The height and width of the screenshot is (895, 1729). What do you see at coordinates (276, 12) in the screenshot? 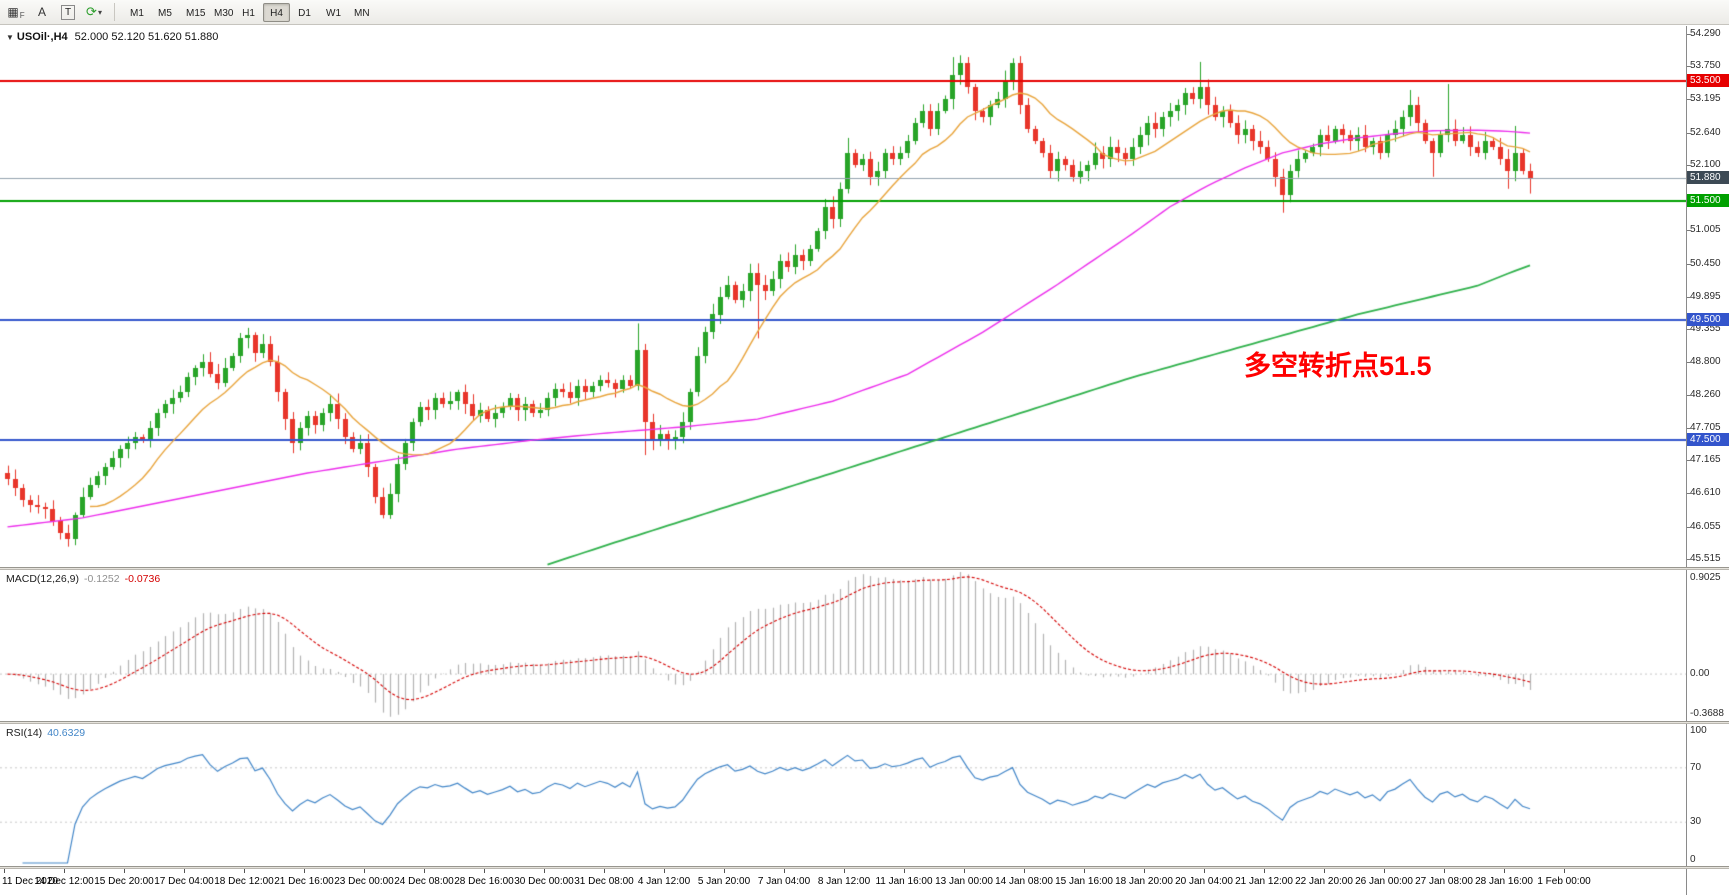
I see `timeframe-button-h4: H4` at bounding box center [276, 12].